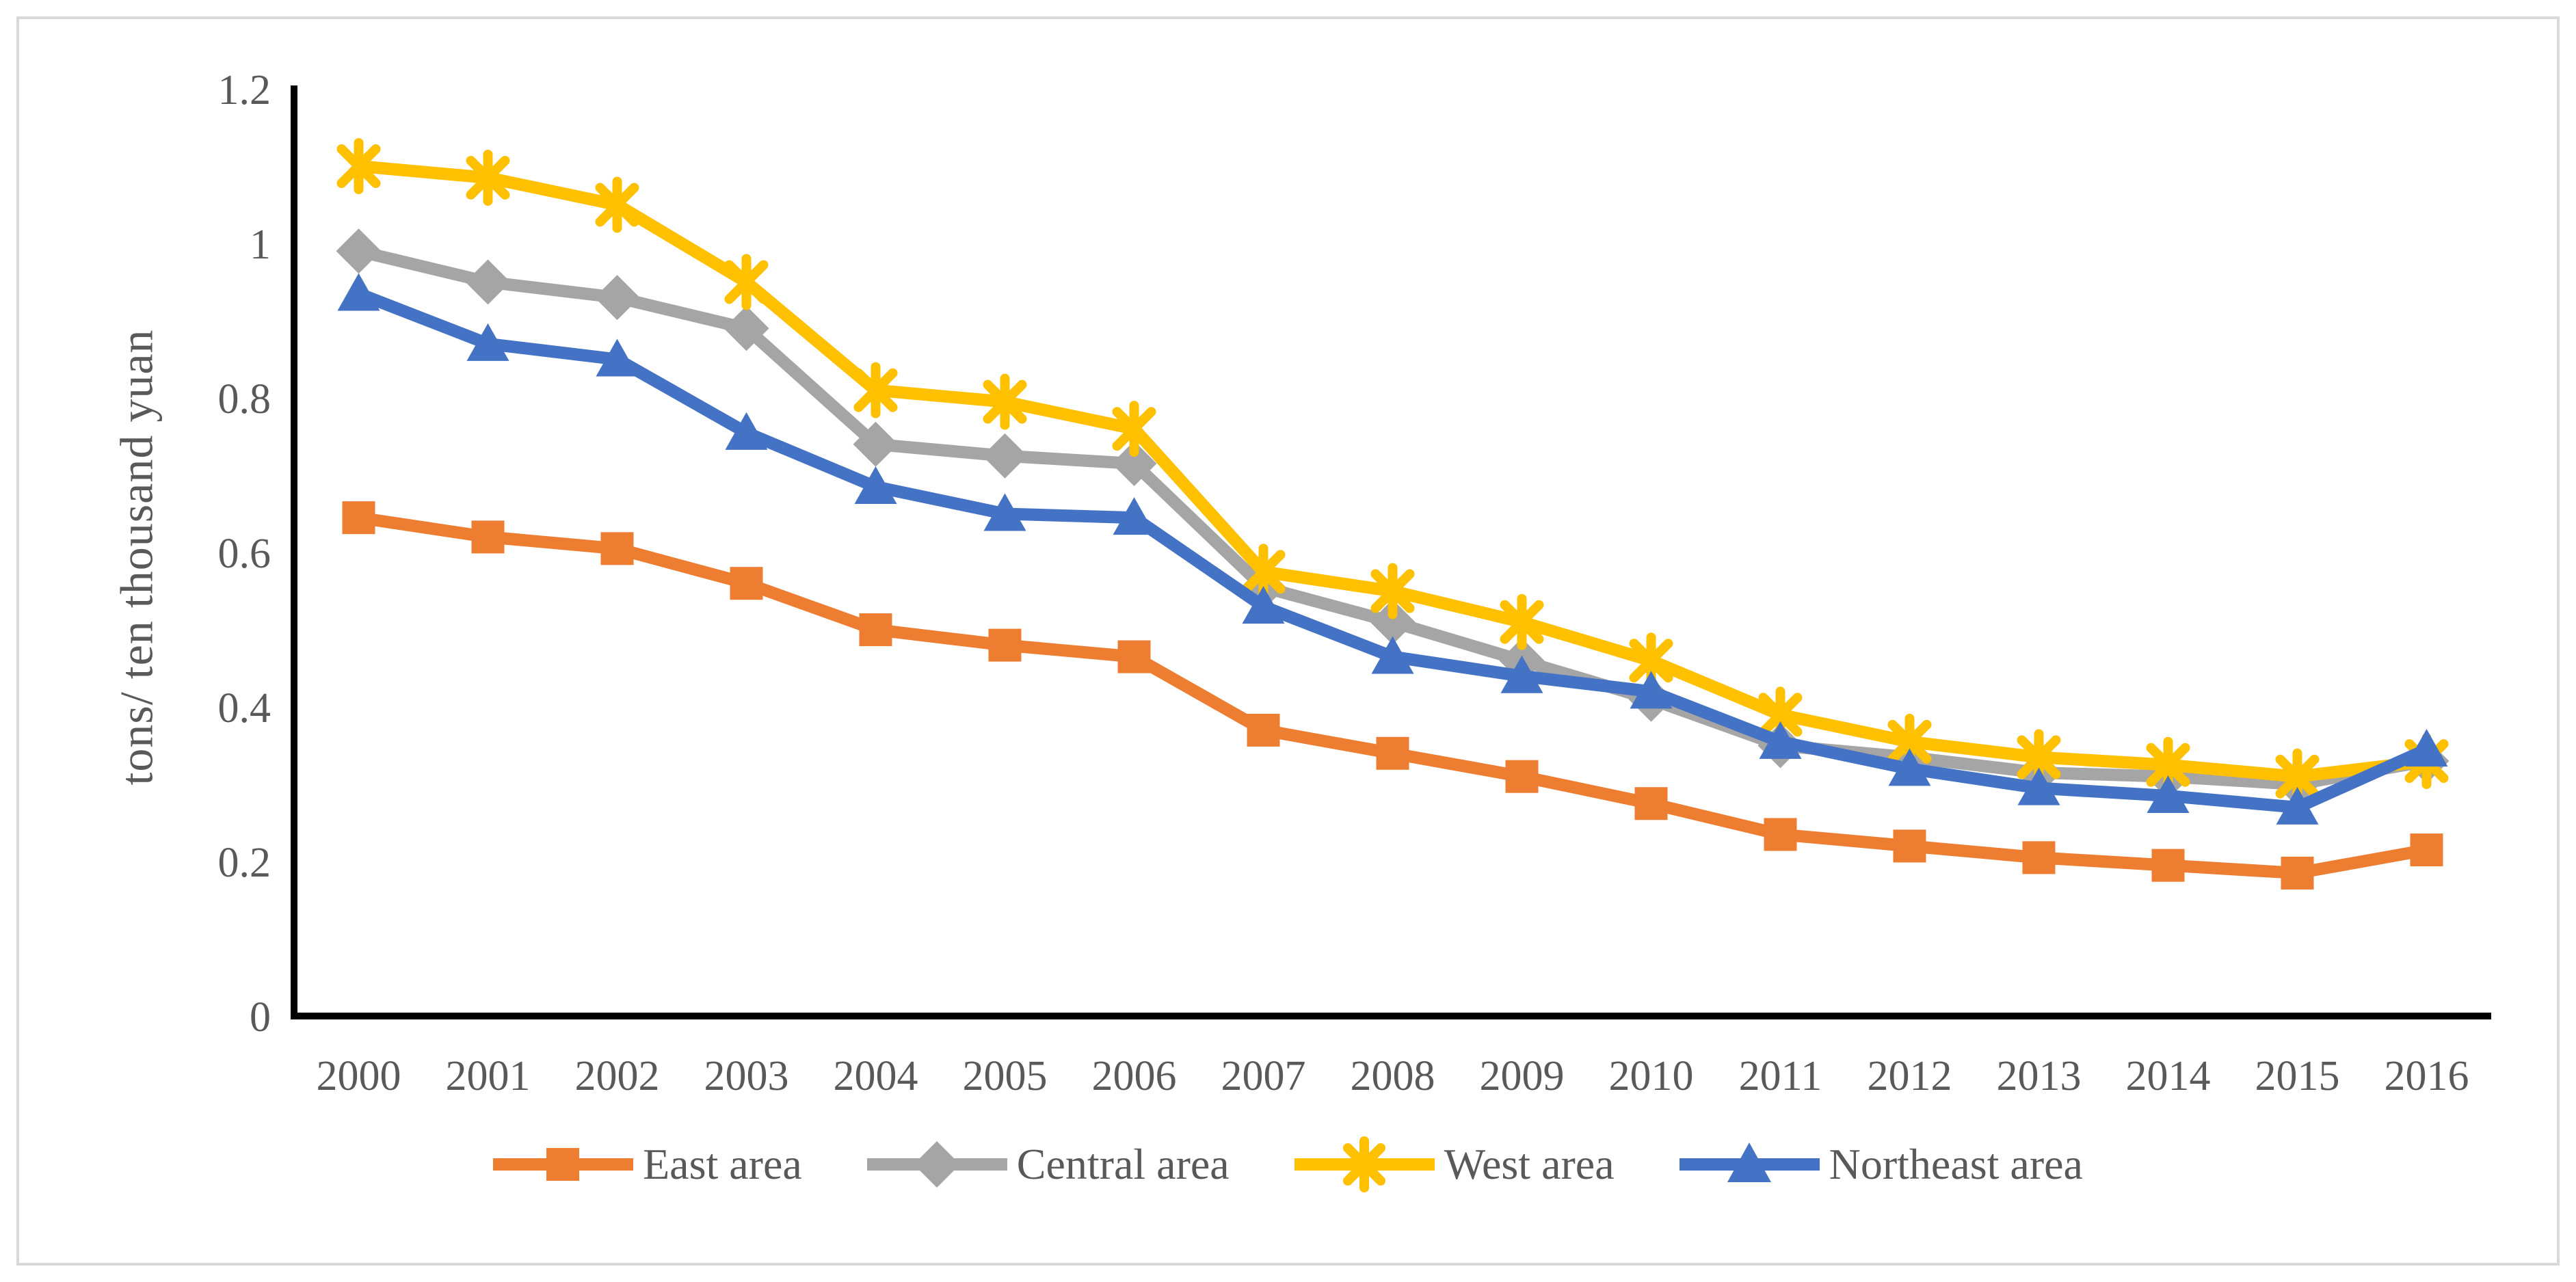  I want to click on legend-item-west-area: West area, so click(1454, 1164).